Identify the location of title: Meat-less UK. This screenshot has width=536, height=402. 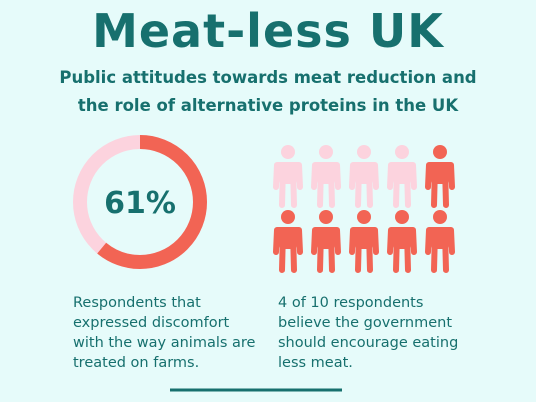
(268, 31).